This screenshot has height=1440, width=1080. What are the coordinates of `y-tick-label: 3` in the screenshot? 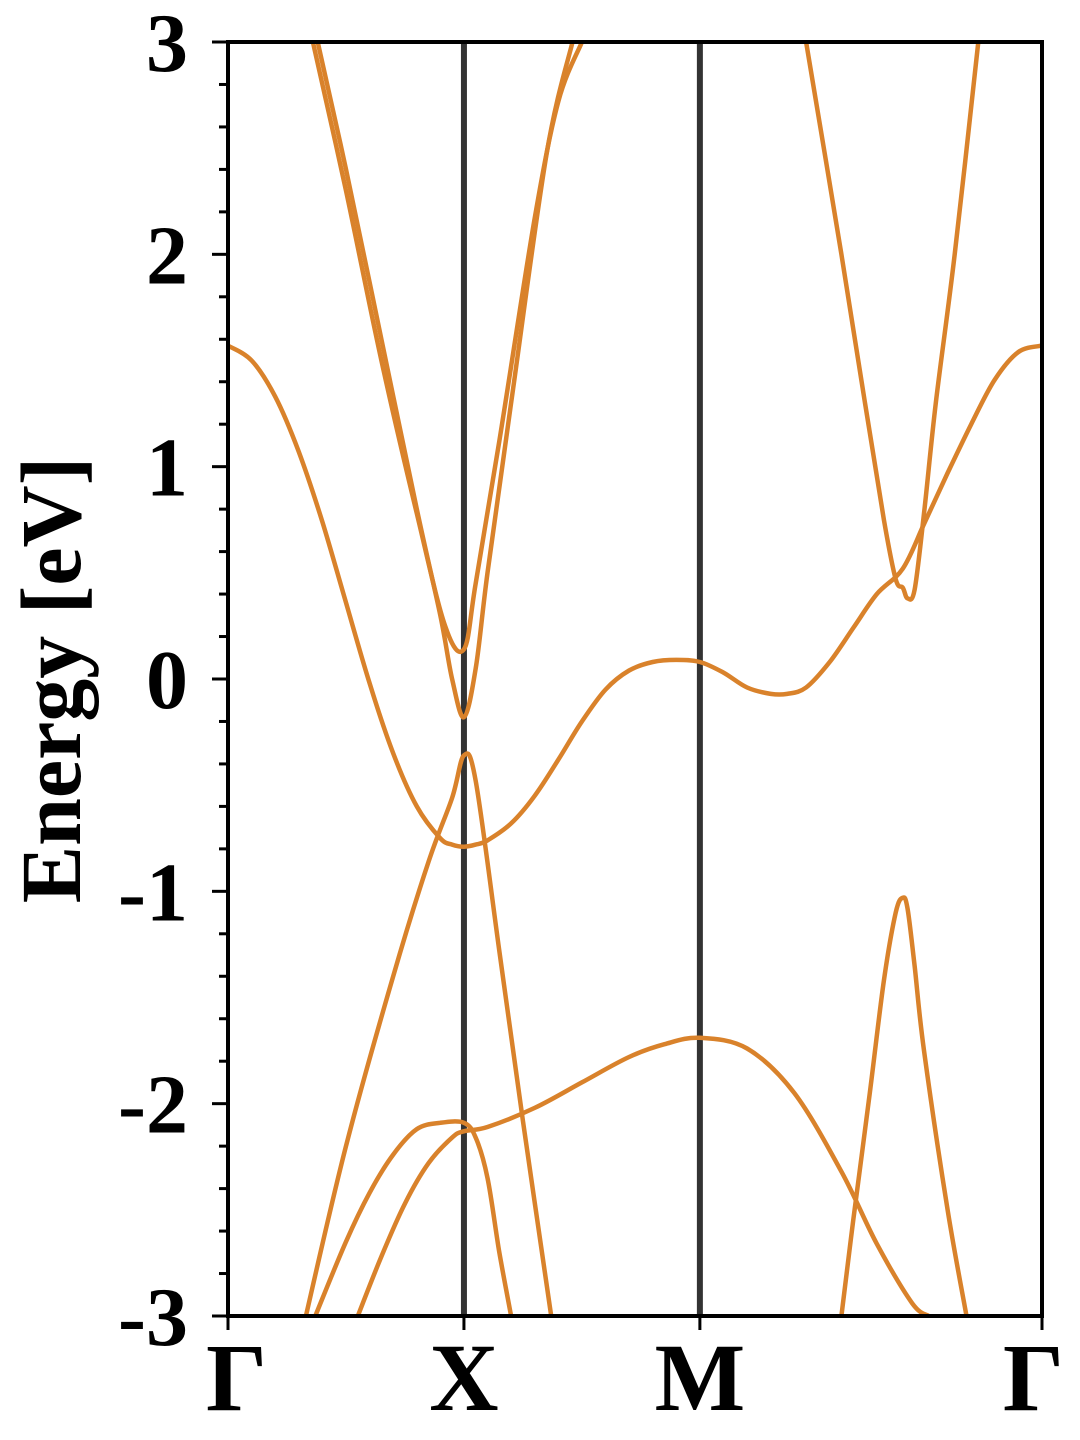 It's located at (167, 45).